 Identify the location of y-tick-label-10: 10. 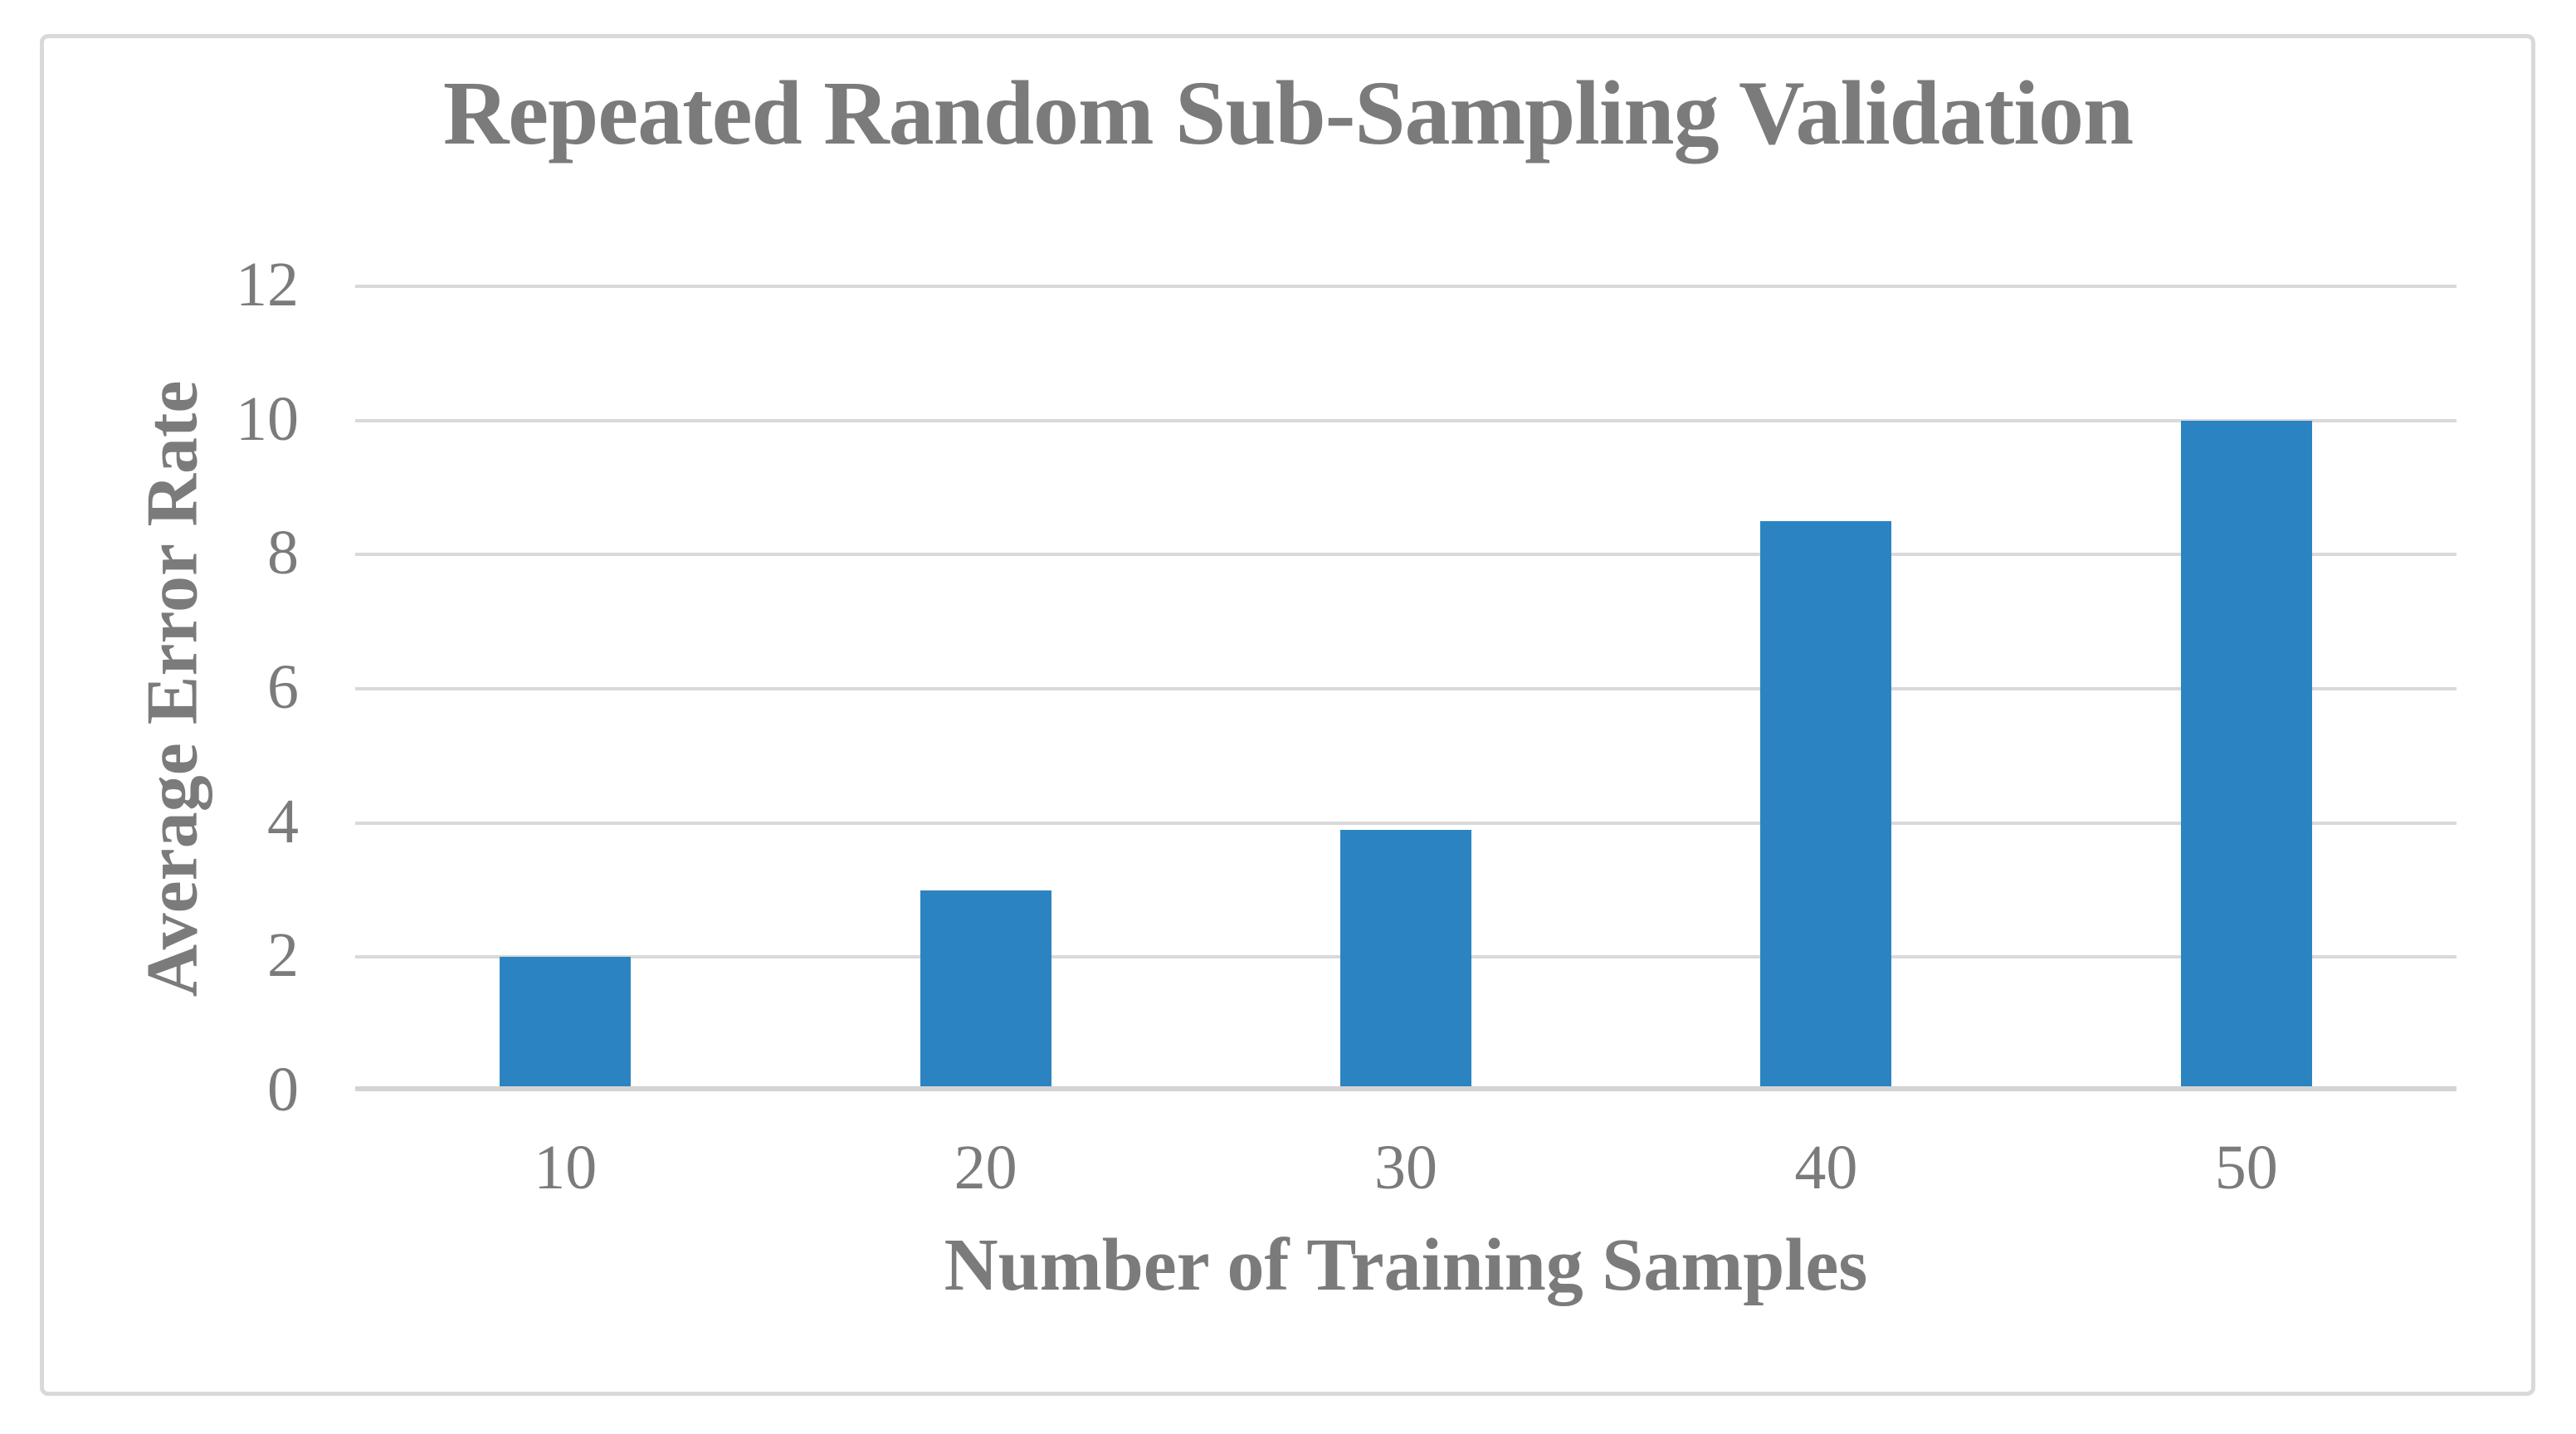
(267, 419).